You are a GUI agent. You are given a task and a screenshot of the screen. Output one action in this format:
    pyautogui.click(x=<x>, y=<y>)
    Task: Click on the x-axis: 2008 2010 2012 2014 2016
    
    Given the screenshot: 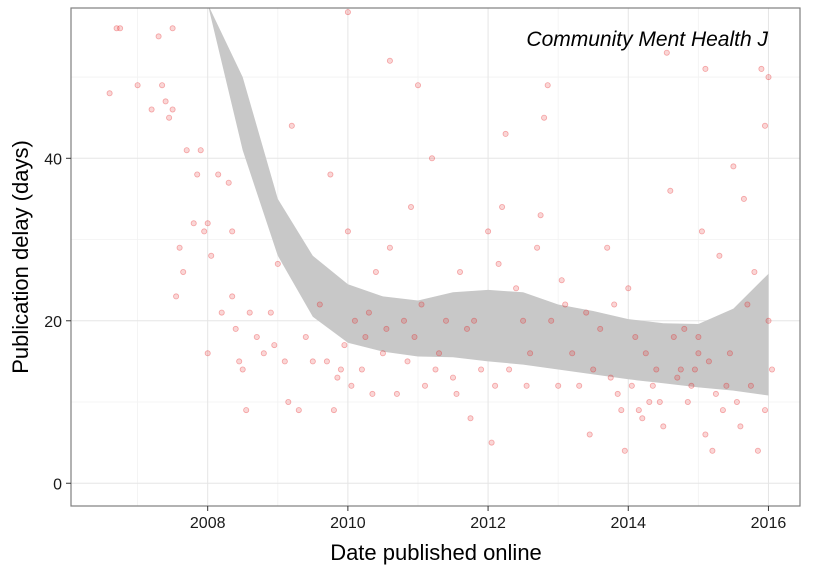 What is the action you would take?
    pyautogui.click(x=488, y=519)
    